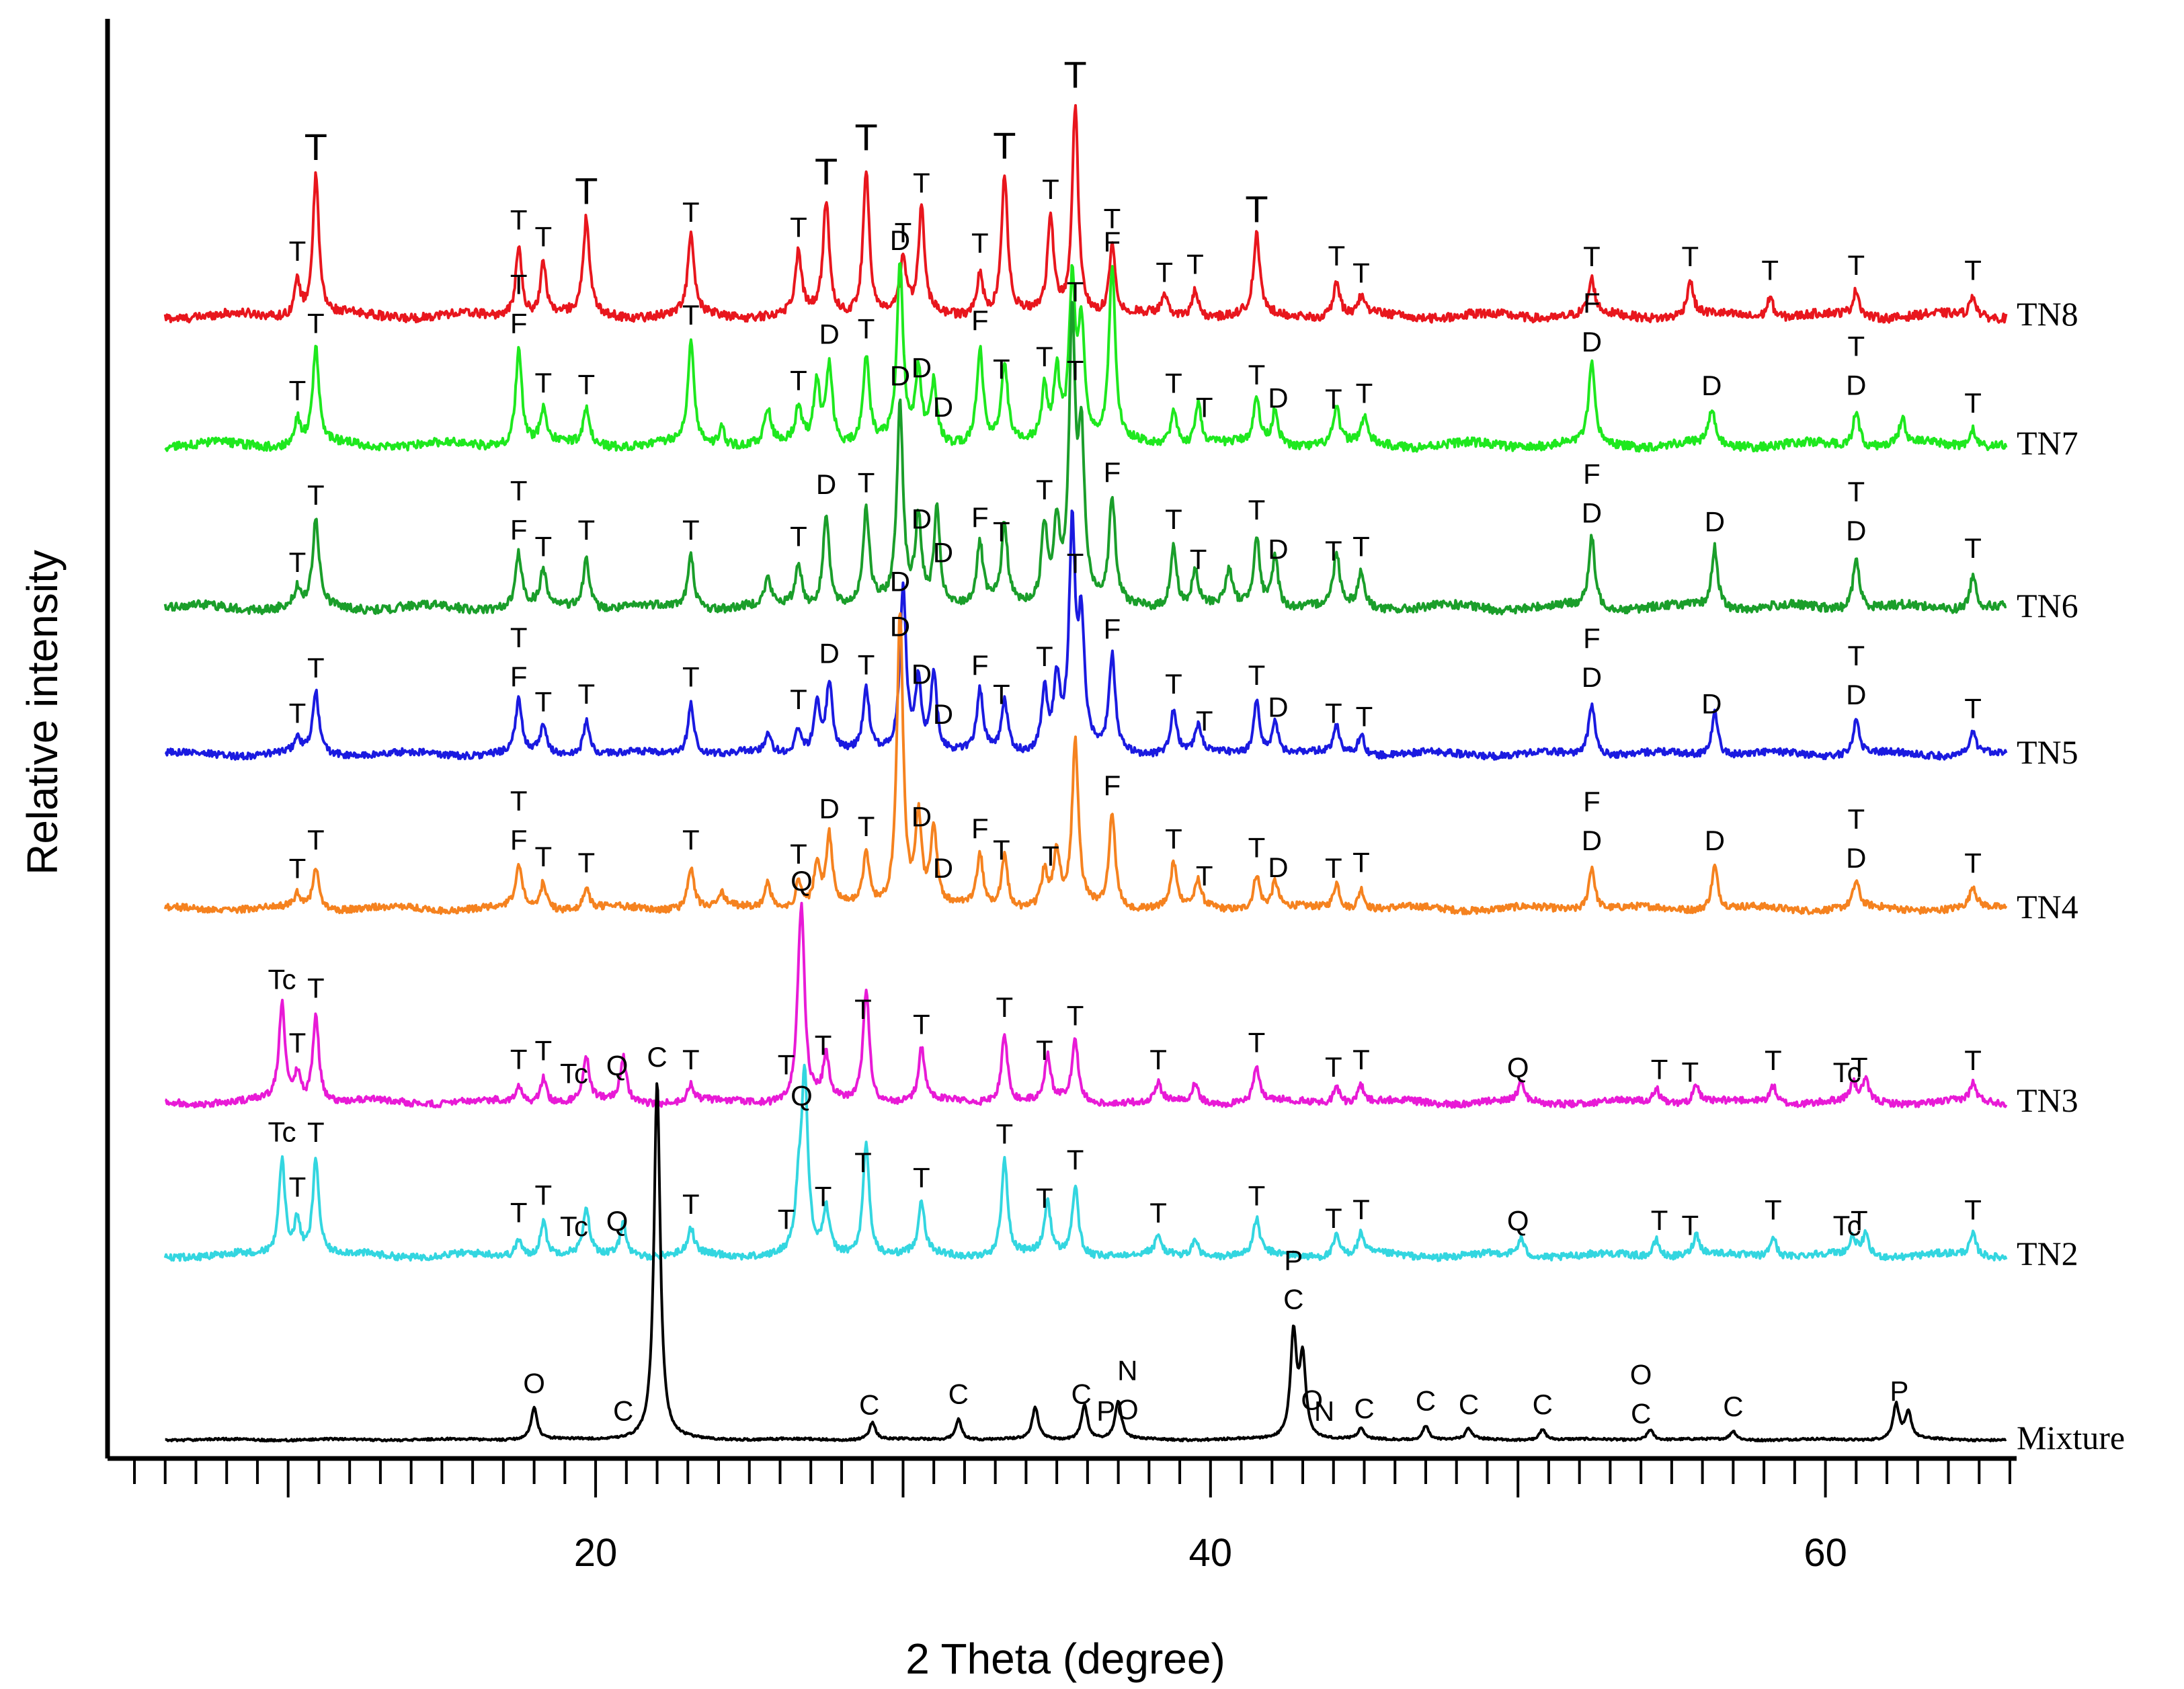 This screenshot has height=1689, width=2184. I want to click on peak-label-tn8-17: T, so click(1195, 264).